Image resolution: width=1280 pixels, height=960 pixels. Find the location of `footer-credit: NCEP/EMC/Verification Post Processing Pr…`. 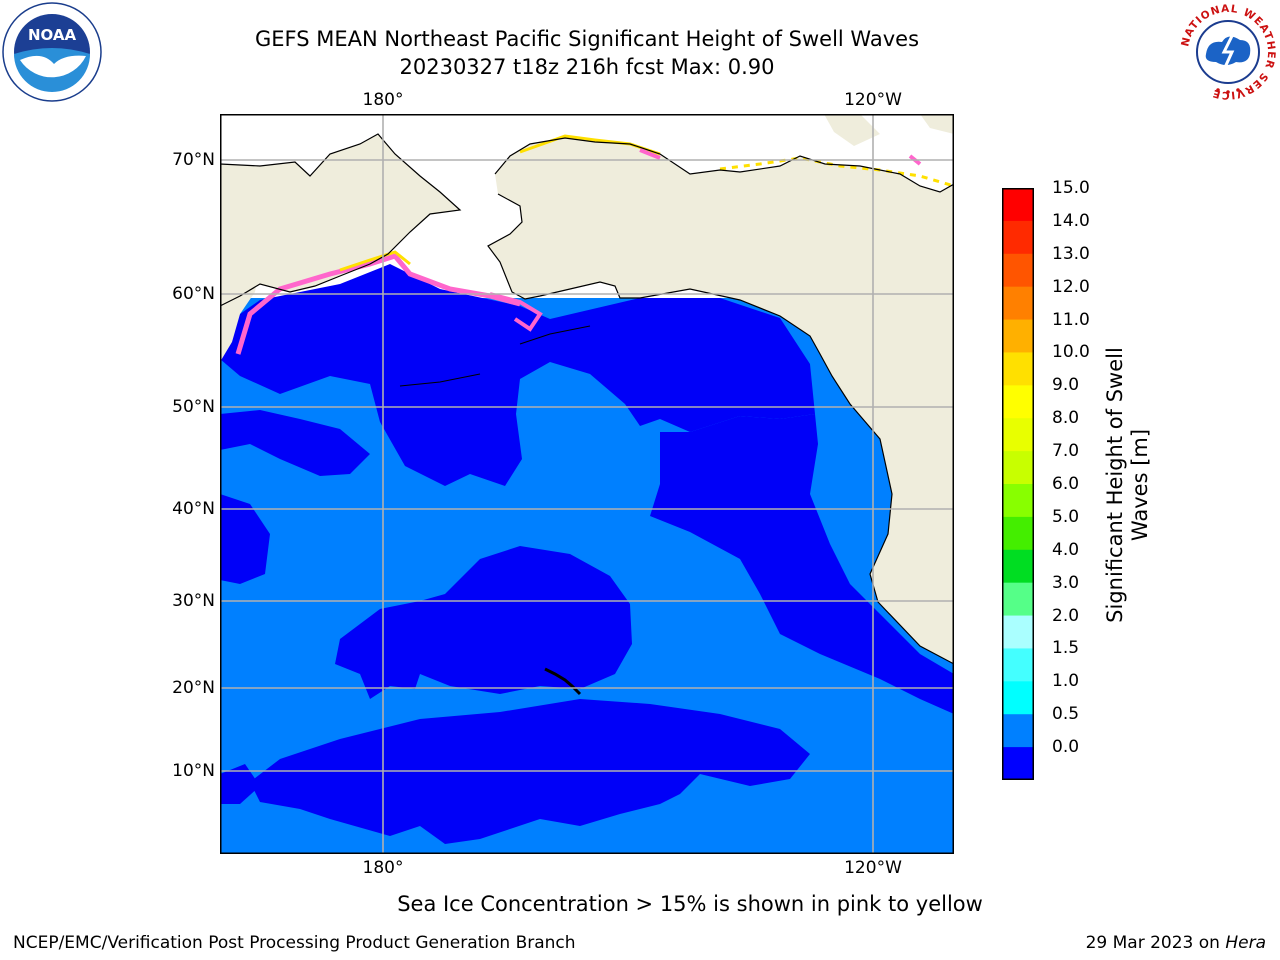

footer-credit: NCEP/EMC/Verification Post Processing Pr… is located at coordinates (294, 943).